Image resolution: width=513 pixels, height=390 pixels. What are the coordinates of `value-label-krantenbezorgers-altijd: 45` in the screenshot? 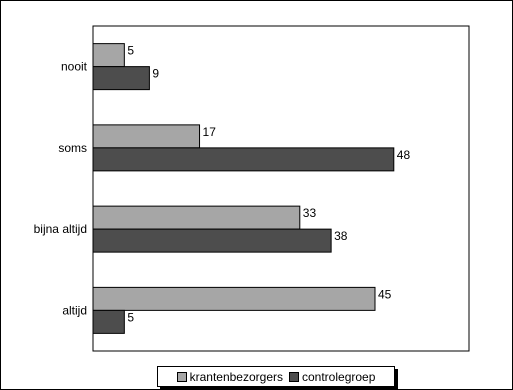 It's located at (385, 294).